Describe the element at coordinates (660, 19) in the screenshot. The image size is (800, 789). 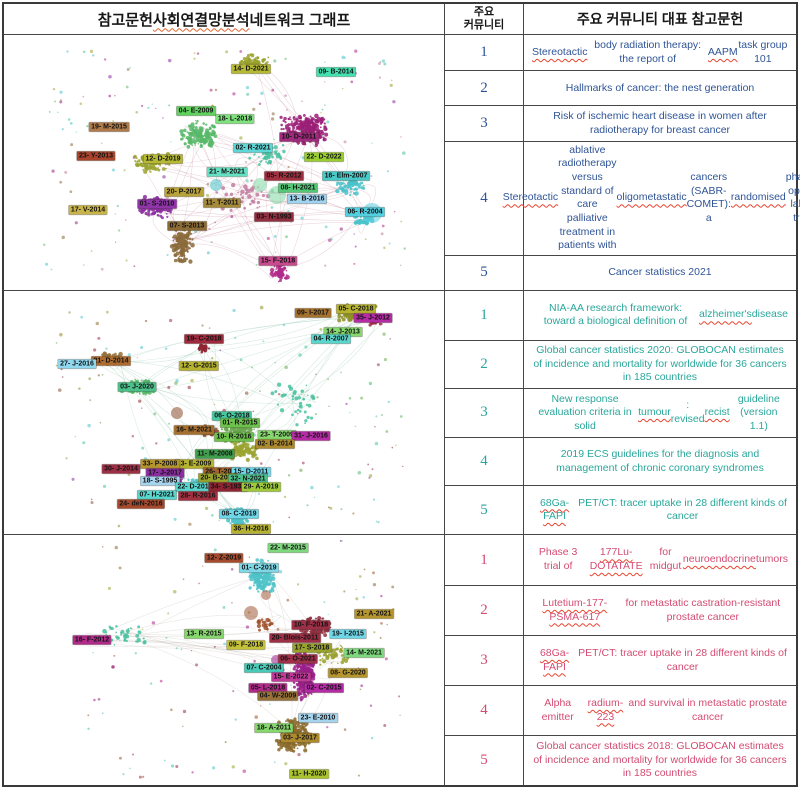
I see `header-representative-references: 주요 커뮤니티 대표 참고문헌` at that location.